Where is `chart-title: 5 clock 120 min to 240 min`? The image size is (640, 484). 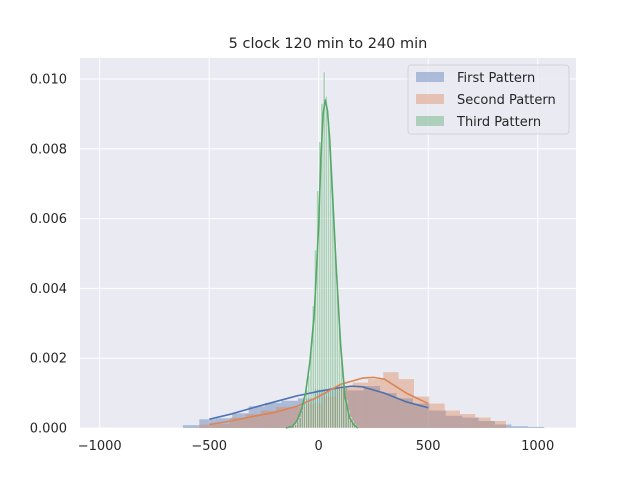
chart-title: 5 clock 120 min to 240 min is located at coordinates (328, 44).